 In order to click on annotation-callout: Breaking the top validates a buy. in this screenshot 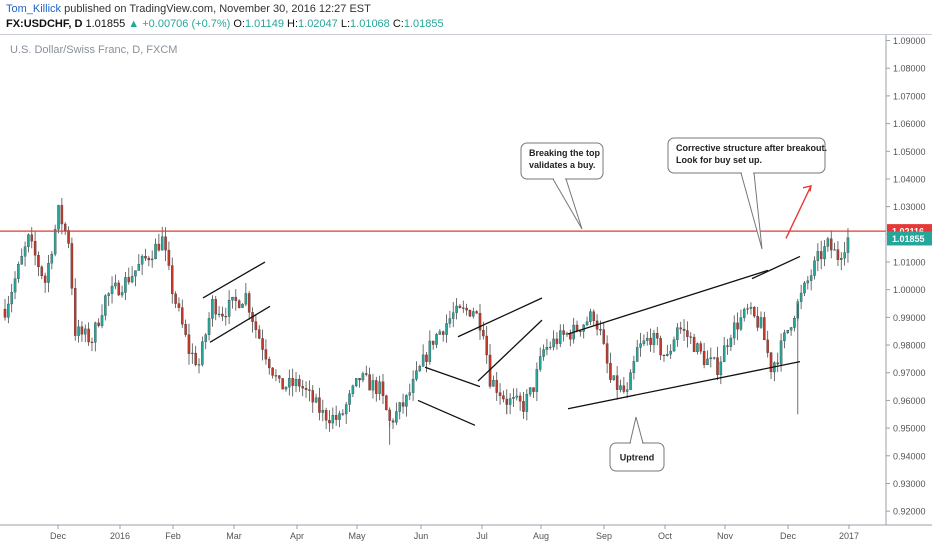, I will do `click(562, 186)`.